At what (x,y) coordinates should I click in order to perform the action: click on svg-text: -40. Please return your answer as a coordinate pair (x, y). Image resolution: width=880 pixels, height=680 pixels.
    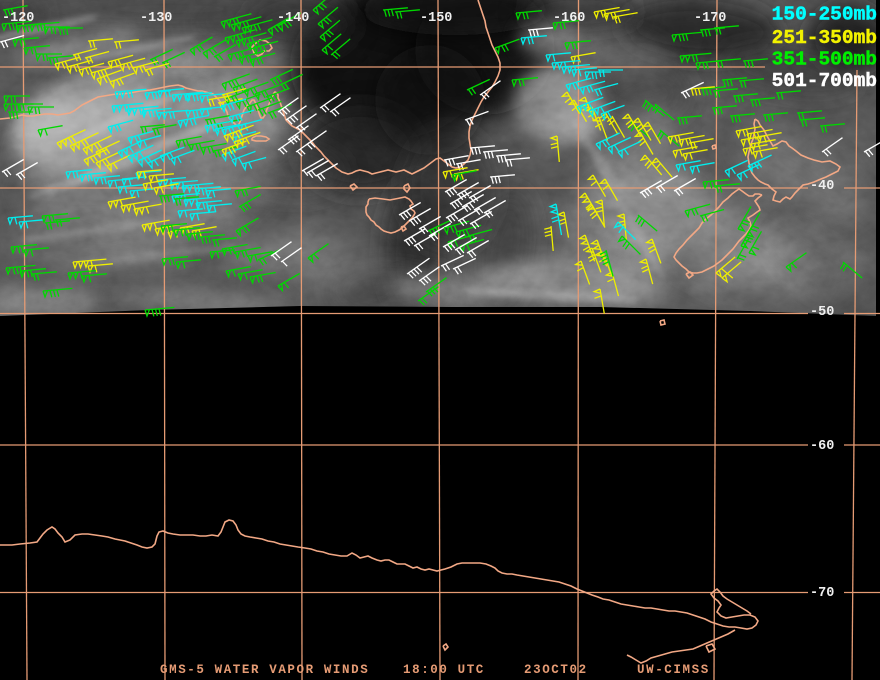
    Looking at the image, I should click on (822, 186).